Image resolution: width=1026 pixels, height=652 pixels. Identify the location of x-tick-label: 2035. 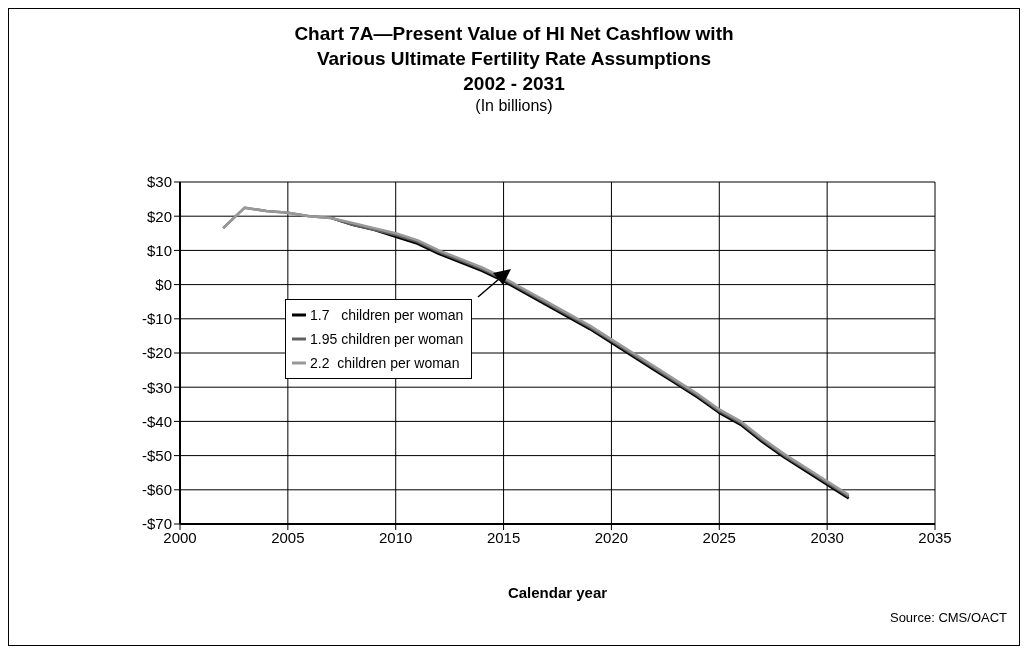
(935, 537).